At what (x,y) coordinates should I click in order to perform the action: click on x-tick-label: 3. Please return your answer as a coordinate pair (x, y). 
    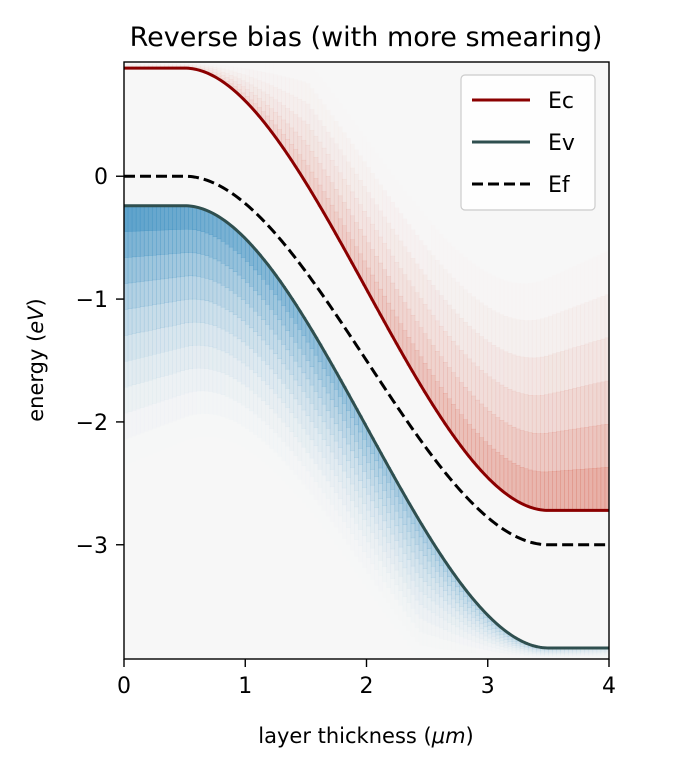
    Looking at the image, I should click on (488, 686).